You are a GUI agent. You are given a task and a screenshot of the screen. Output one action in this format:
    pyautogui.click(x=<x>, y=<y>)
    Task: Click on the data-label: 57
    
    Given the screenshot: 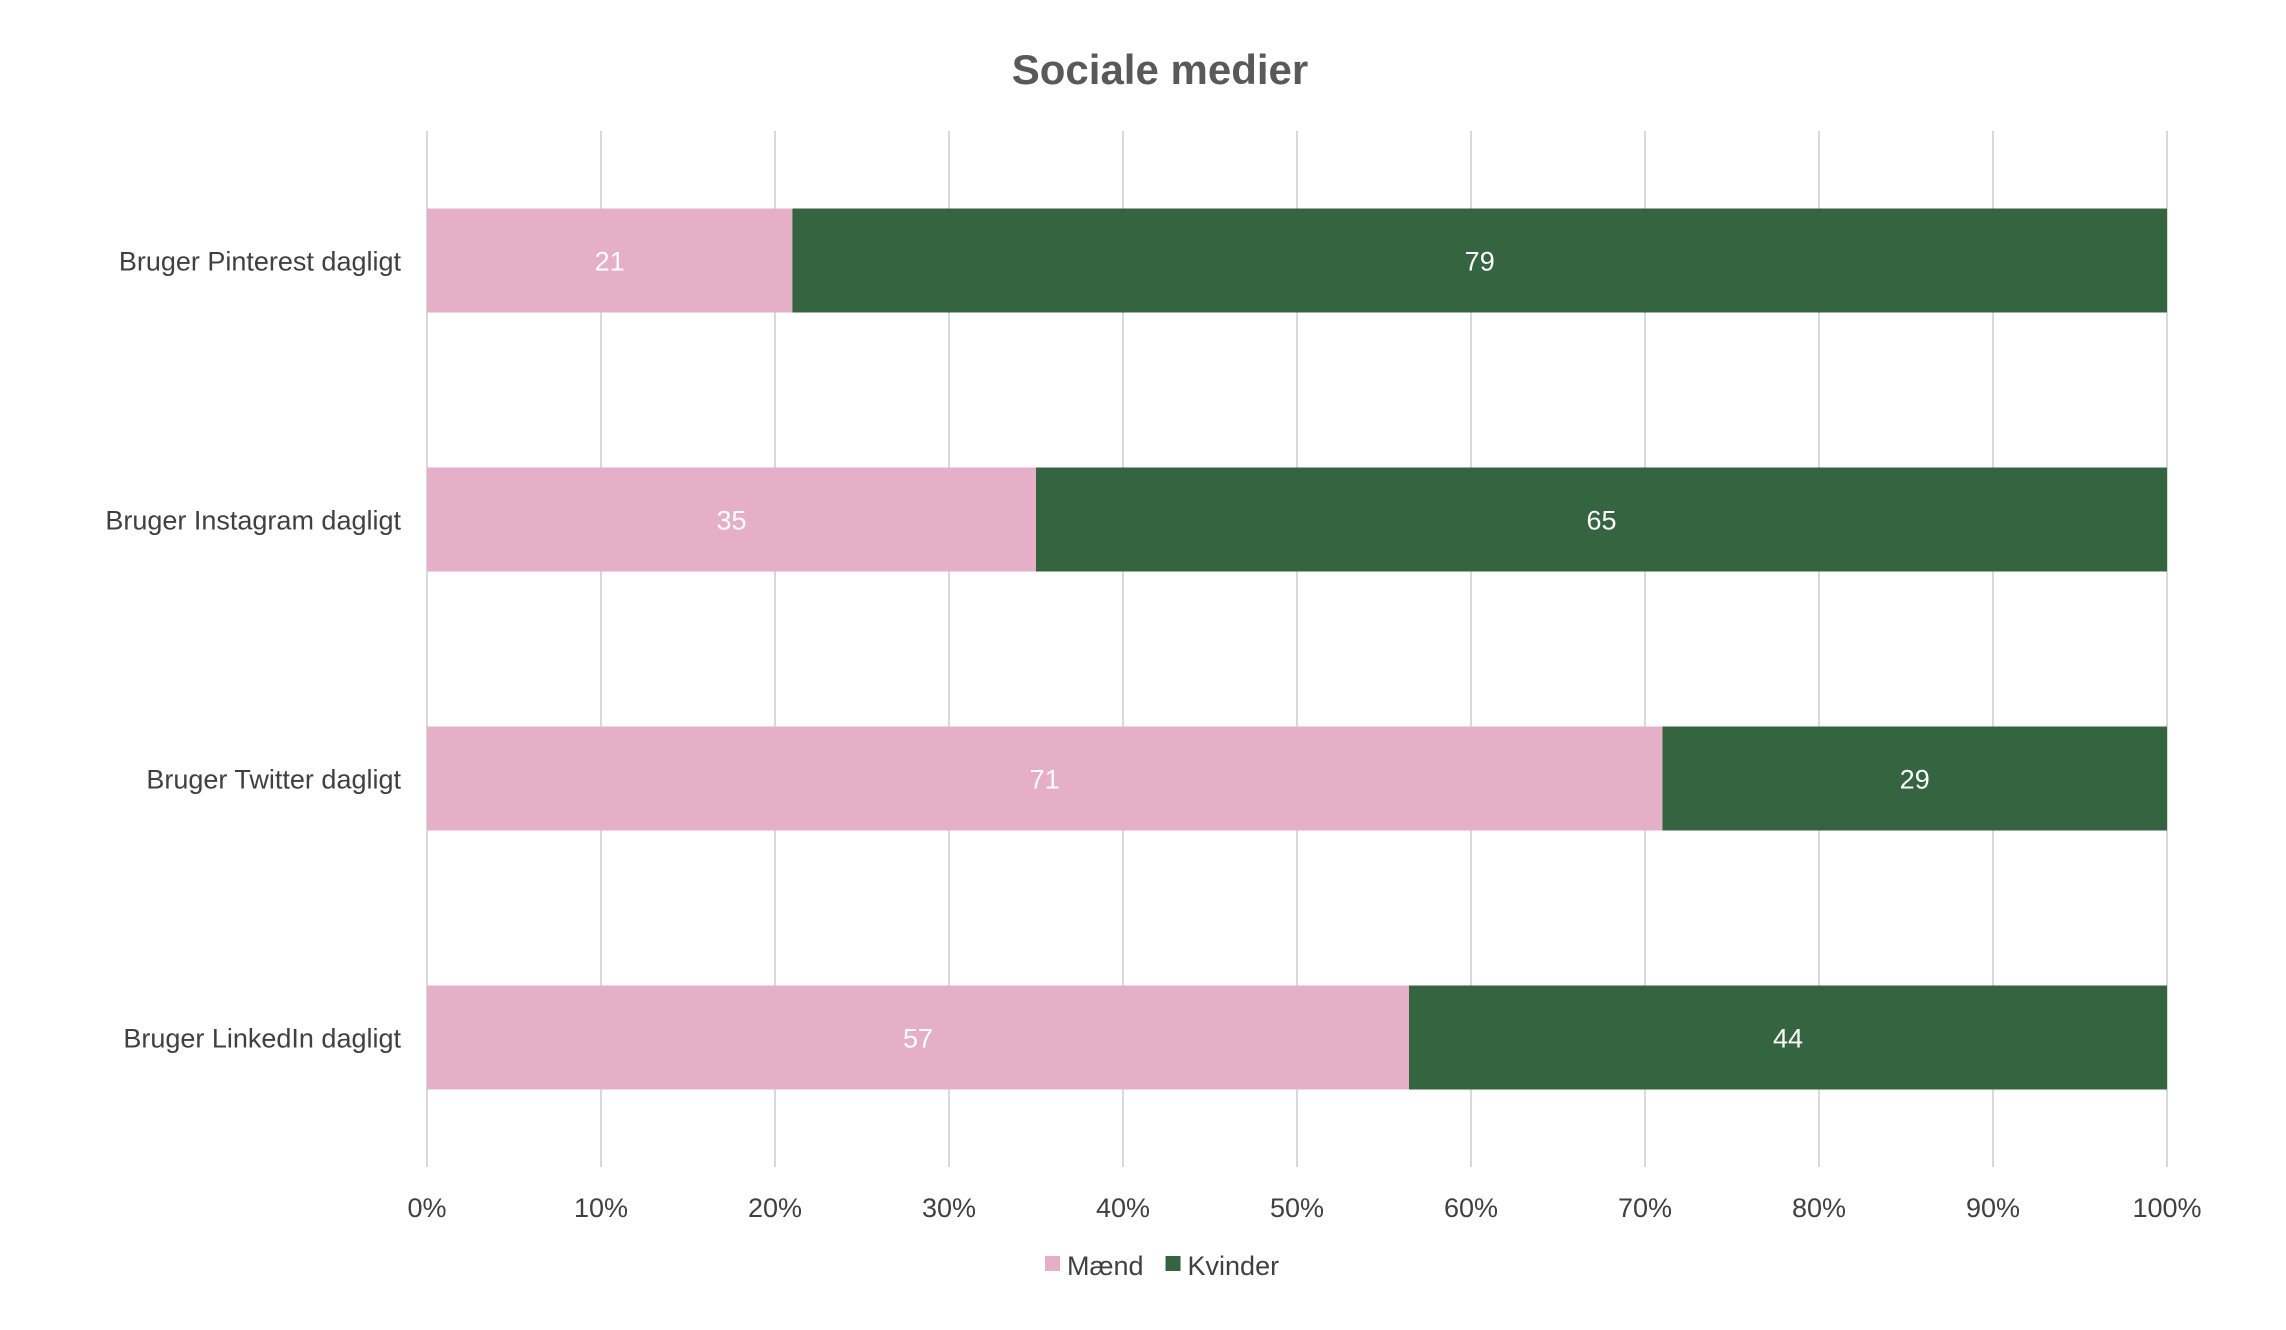 What is the action you would take?
    pyautogui.click(x=918, y=1039)
    